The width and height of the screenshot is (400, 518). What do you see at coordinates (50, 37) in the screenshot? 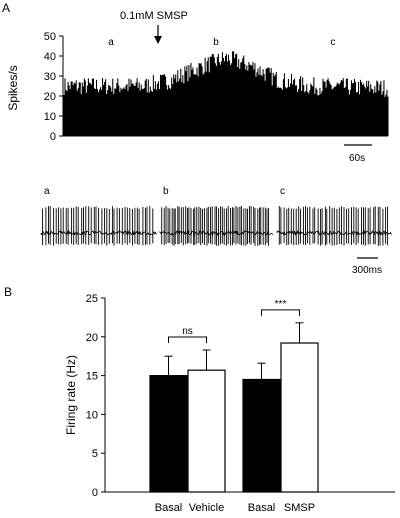
I see `panel-a-y-tick-label: 50` at bounding box center [50, 37].